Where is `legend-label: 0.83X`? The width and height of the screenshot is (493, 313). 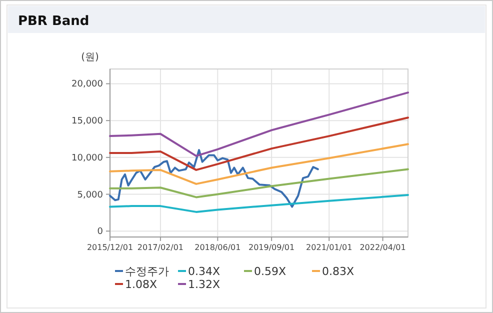 legend-label: 0.83X is located at coordinates (338, 271).